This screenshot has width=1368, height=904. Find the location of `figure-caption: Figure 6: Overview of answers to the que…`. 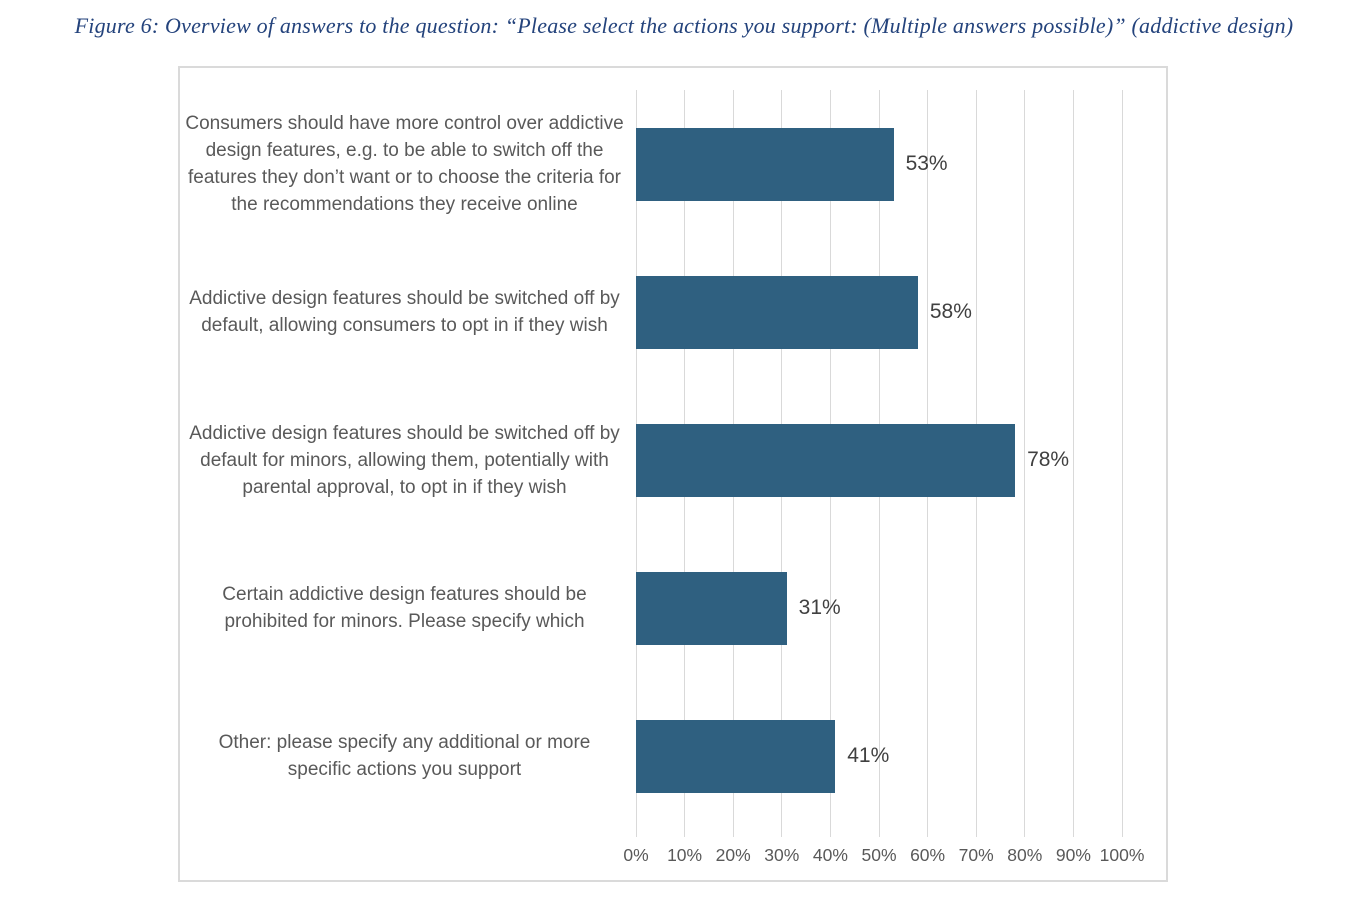

figure-caption: Figure 6: Overview of answers to the que… is located at coordinates (684, 25).